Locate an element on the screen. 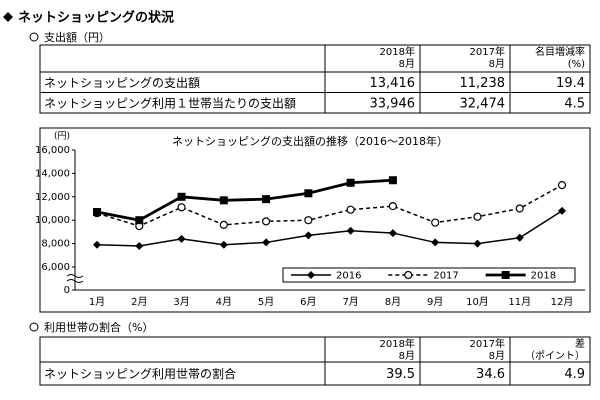 This screenshot has width=600, height=400. chart-title: ネットショッピングの支出額の推移（2016～2018年） is located at coordinates (310, 141).